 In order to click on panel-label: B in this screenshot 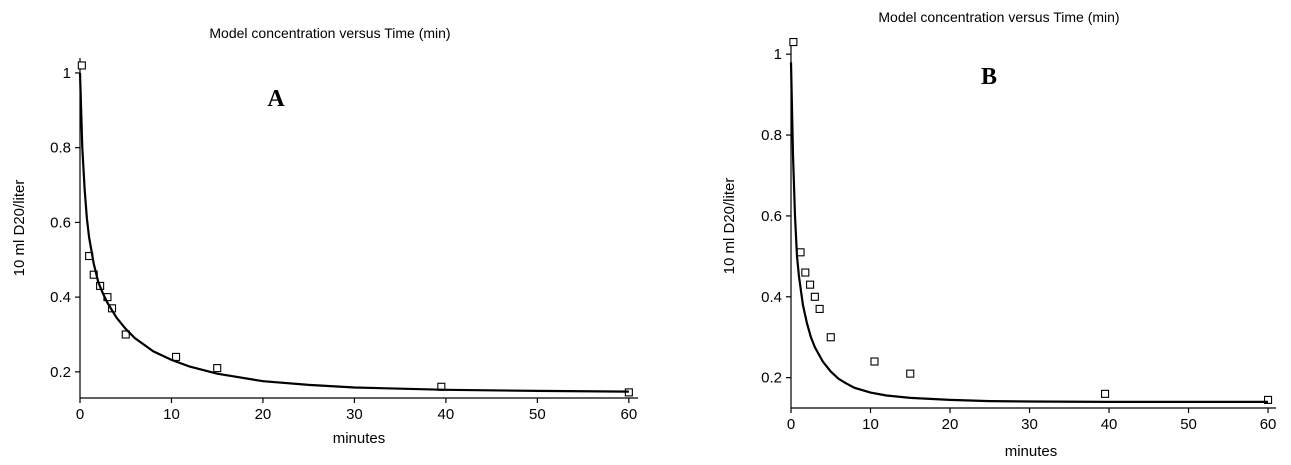, I will do `click(989, 77)`.